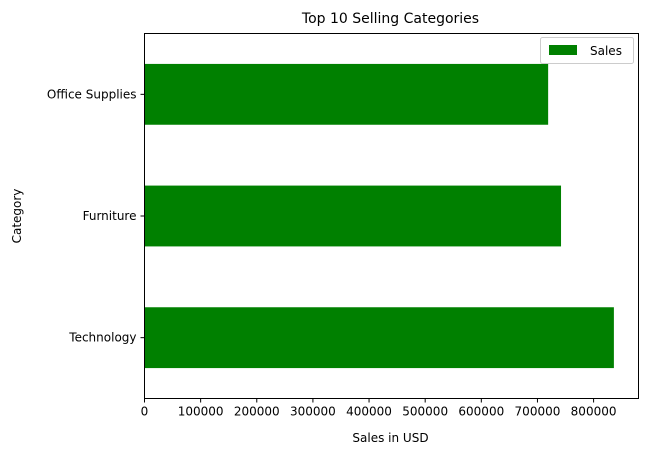 This screenshot has width=649, height=460. What do you see at coordinates (369, 412) in the screenshot?
I see `x-tick-label: 400000` at bounding box center [369, 412].